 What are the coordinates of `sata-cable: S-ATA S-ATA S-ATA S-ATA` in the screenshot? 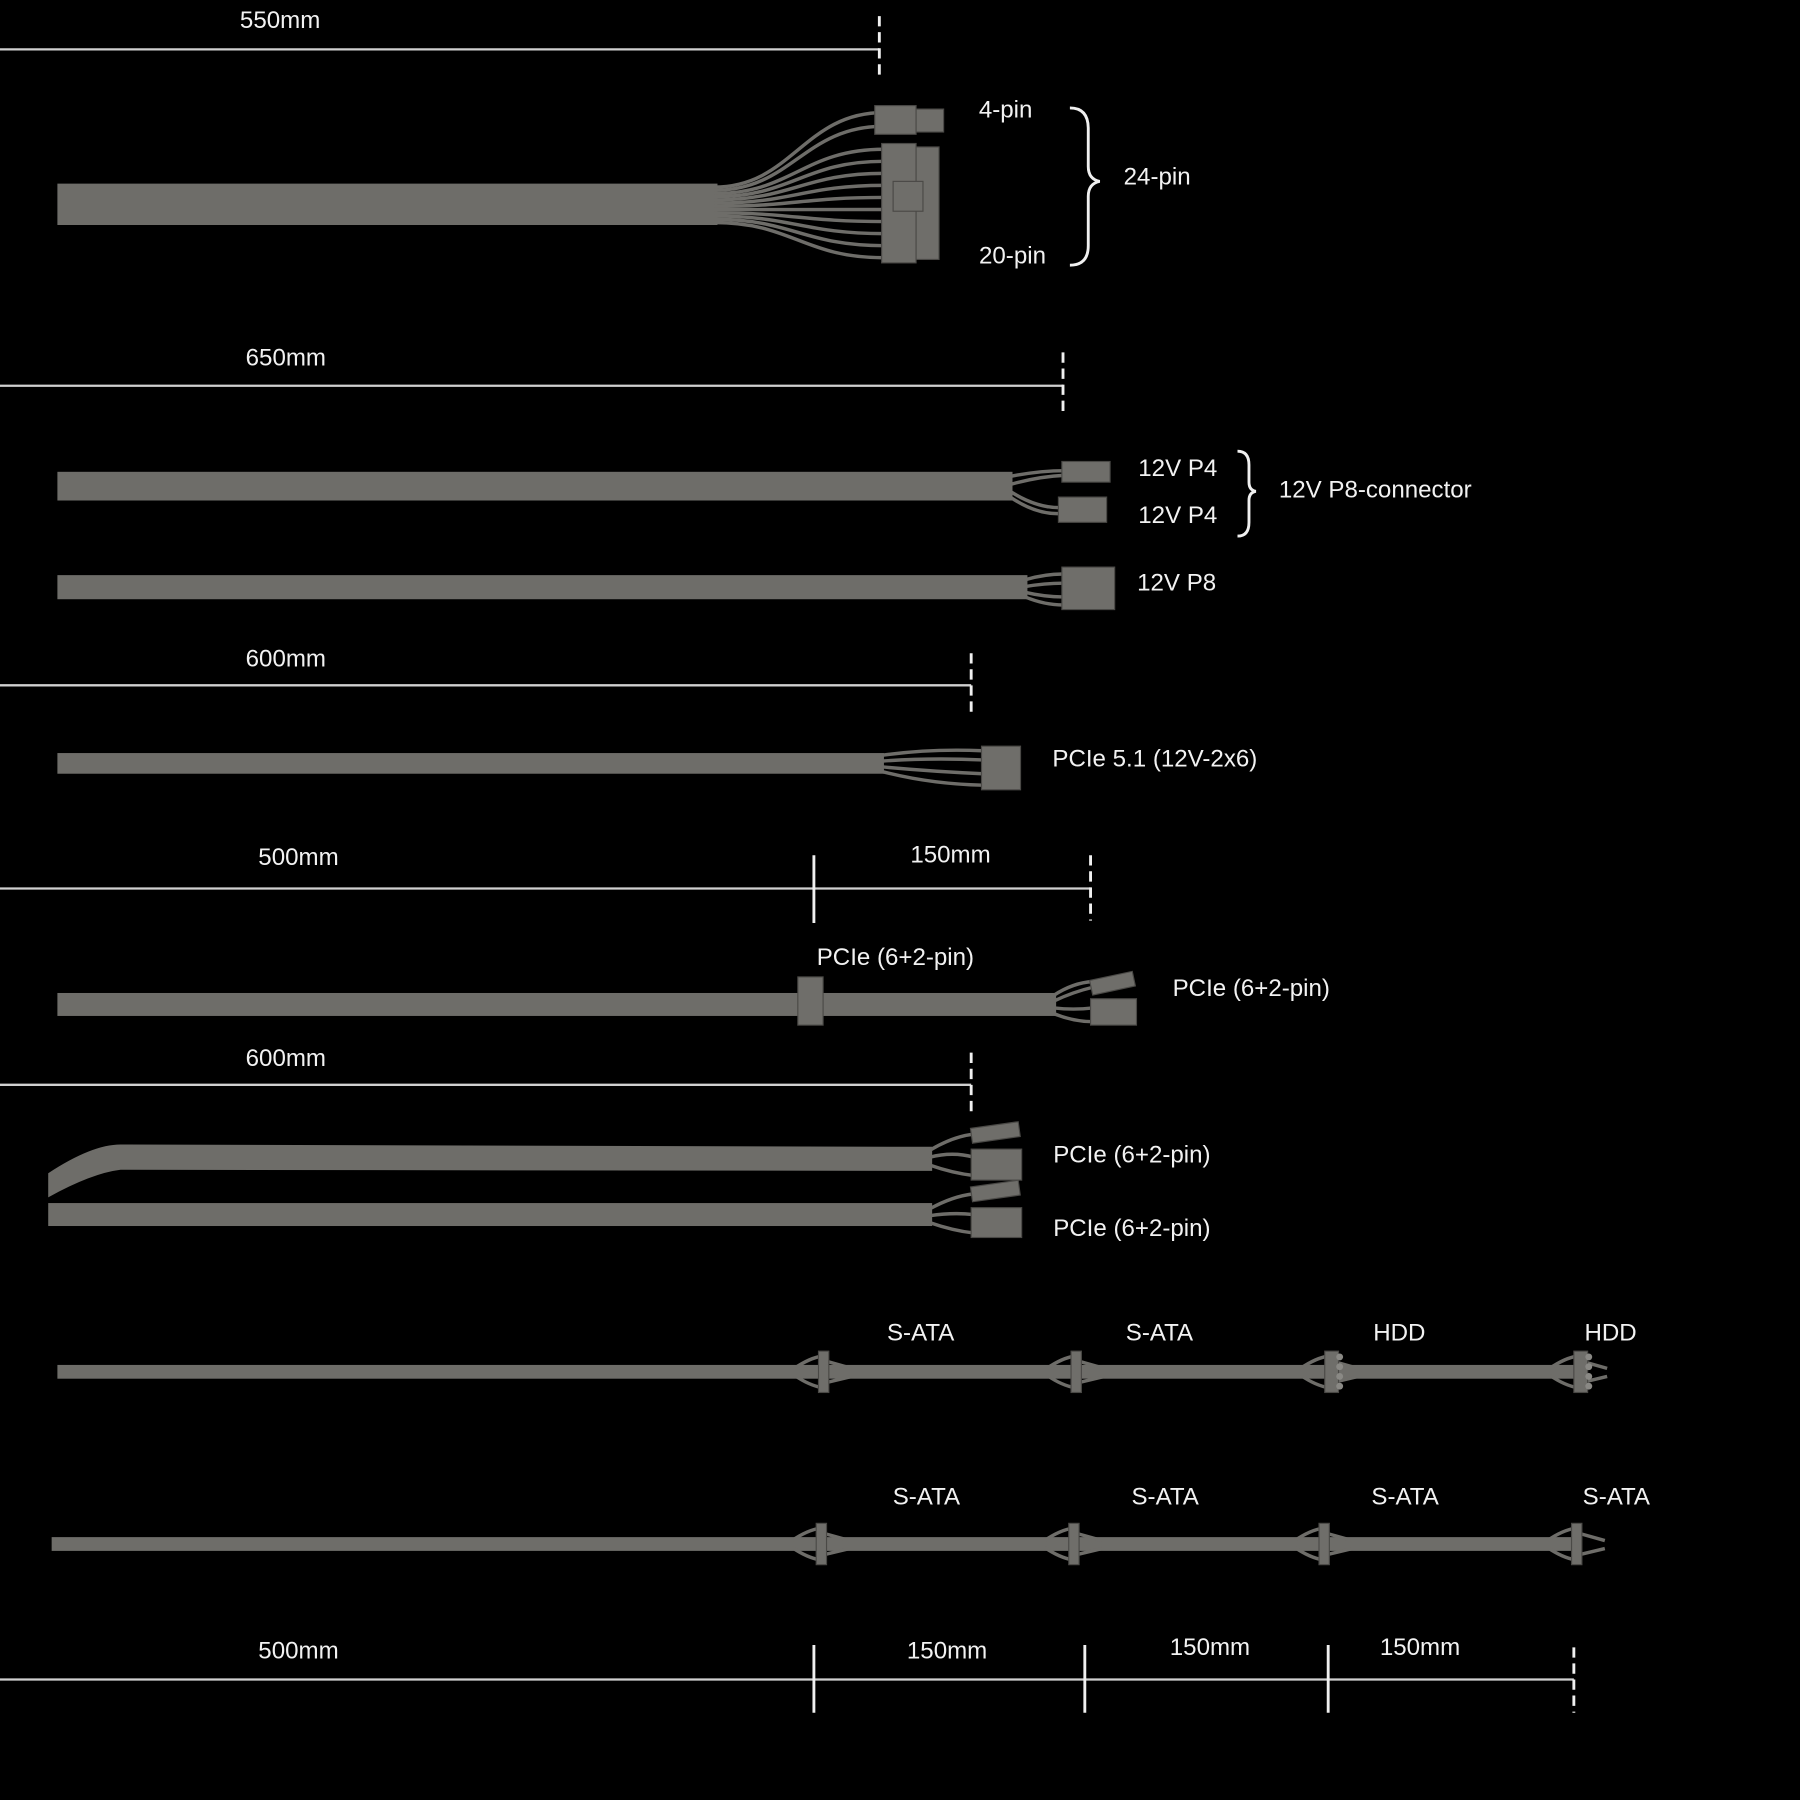 It's located at (851, 1524).